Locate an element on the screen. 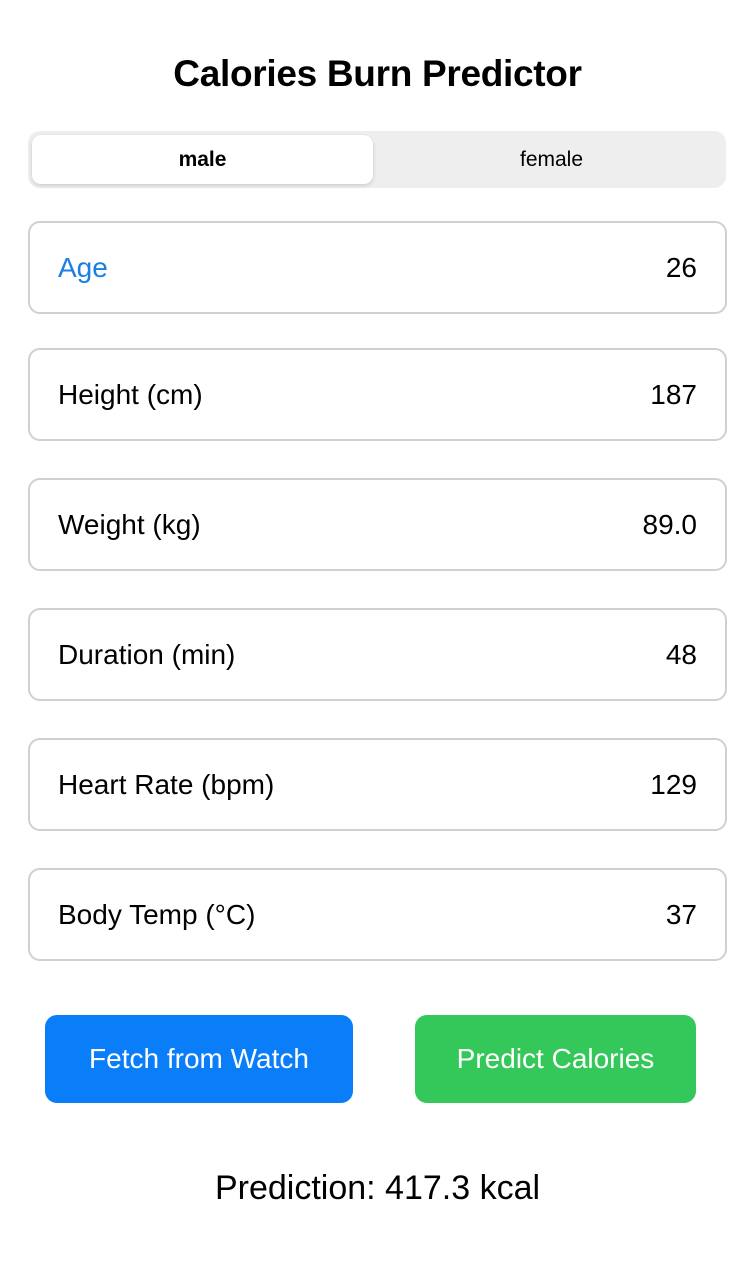 Image resolution: width=755 pixels, height=1280 pixels. height-value: 187 is located at coordinates (673, 394).